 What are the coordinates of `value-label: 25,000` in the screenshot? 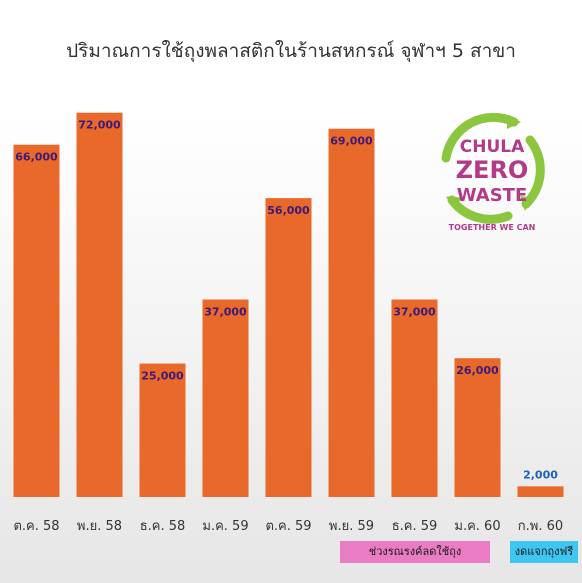 It's located at (162, 376).